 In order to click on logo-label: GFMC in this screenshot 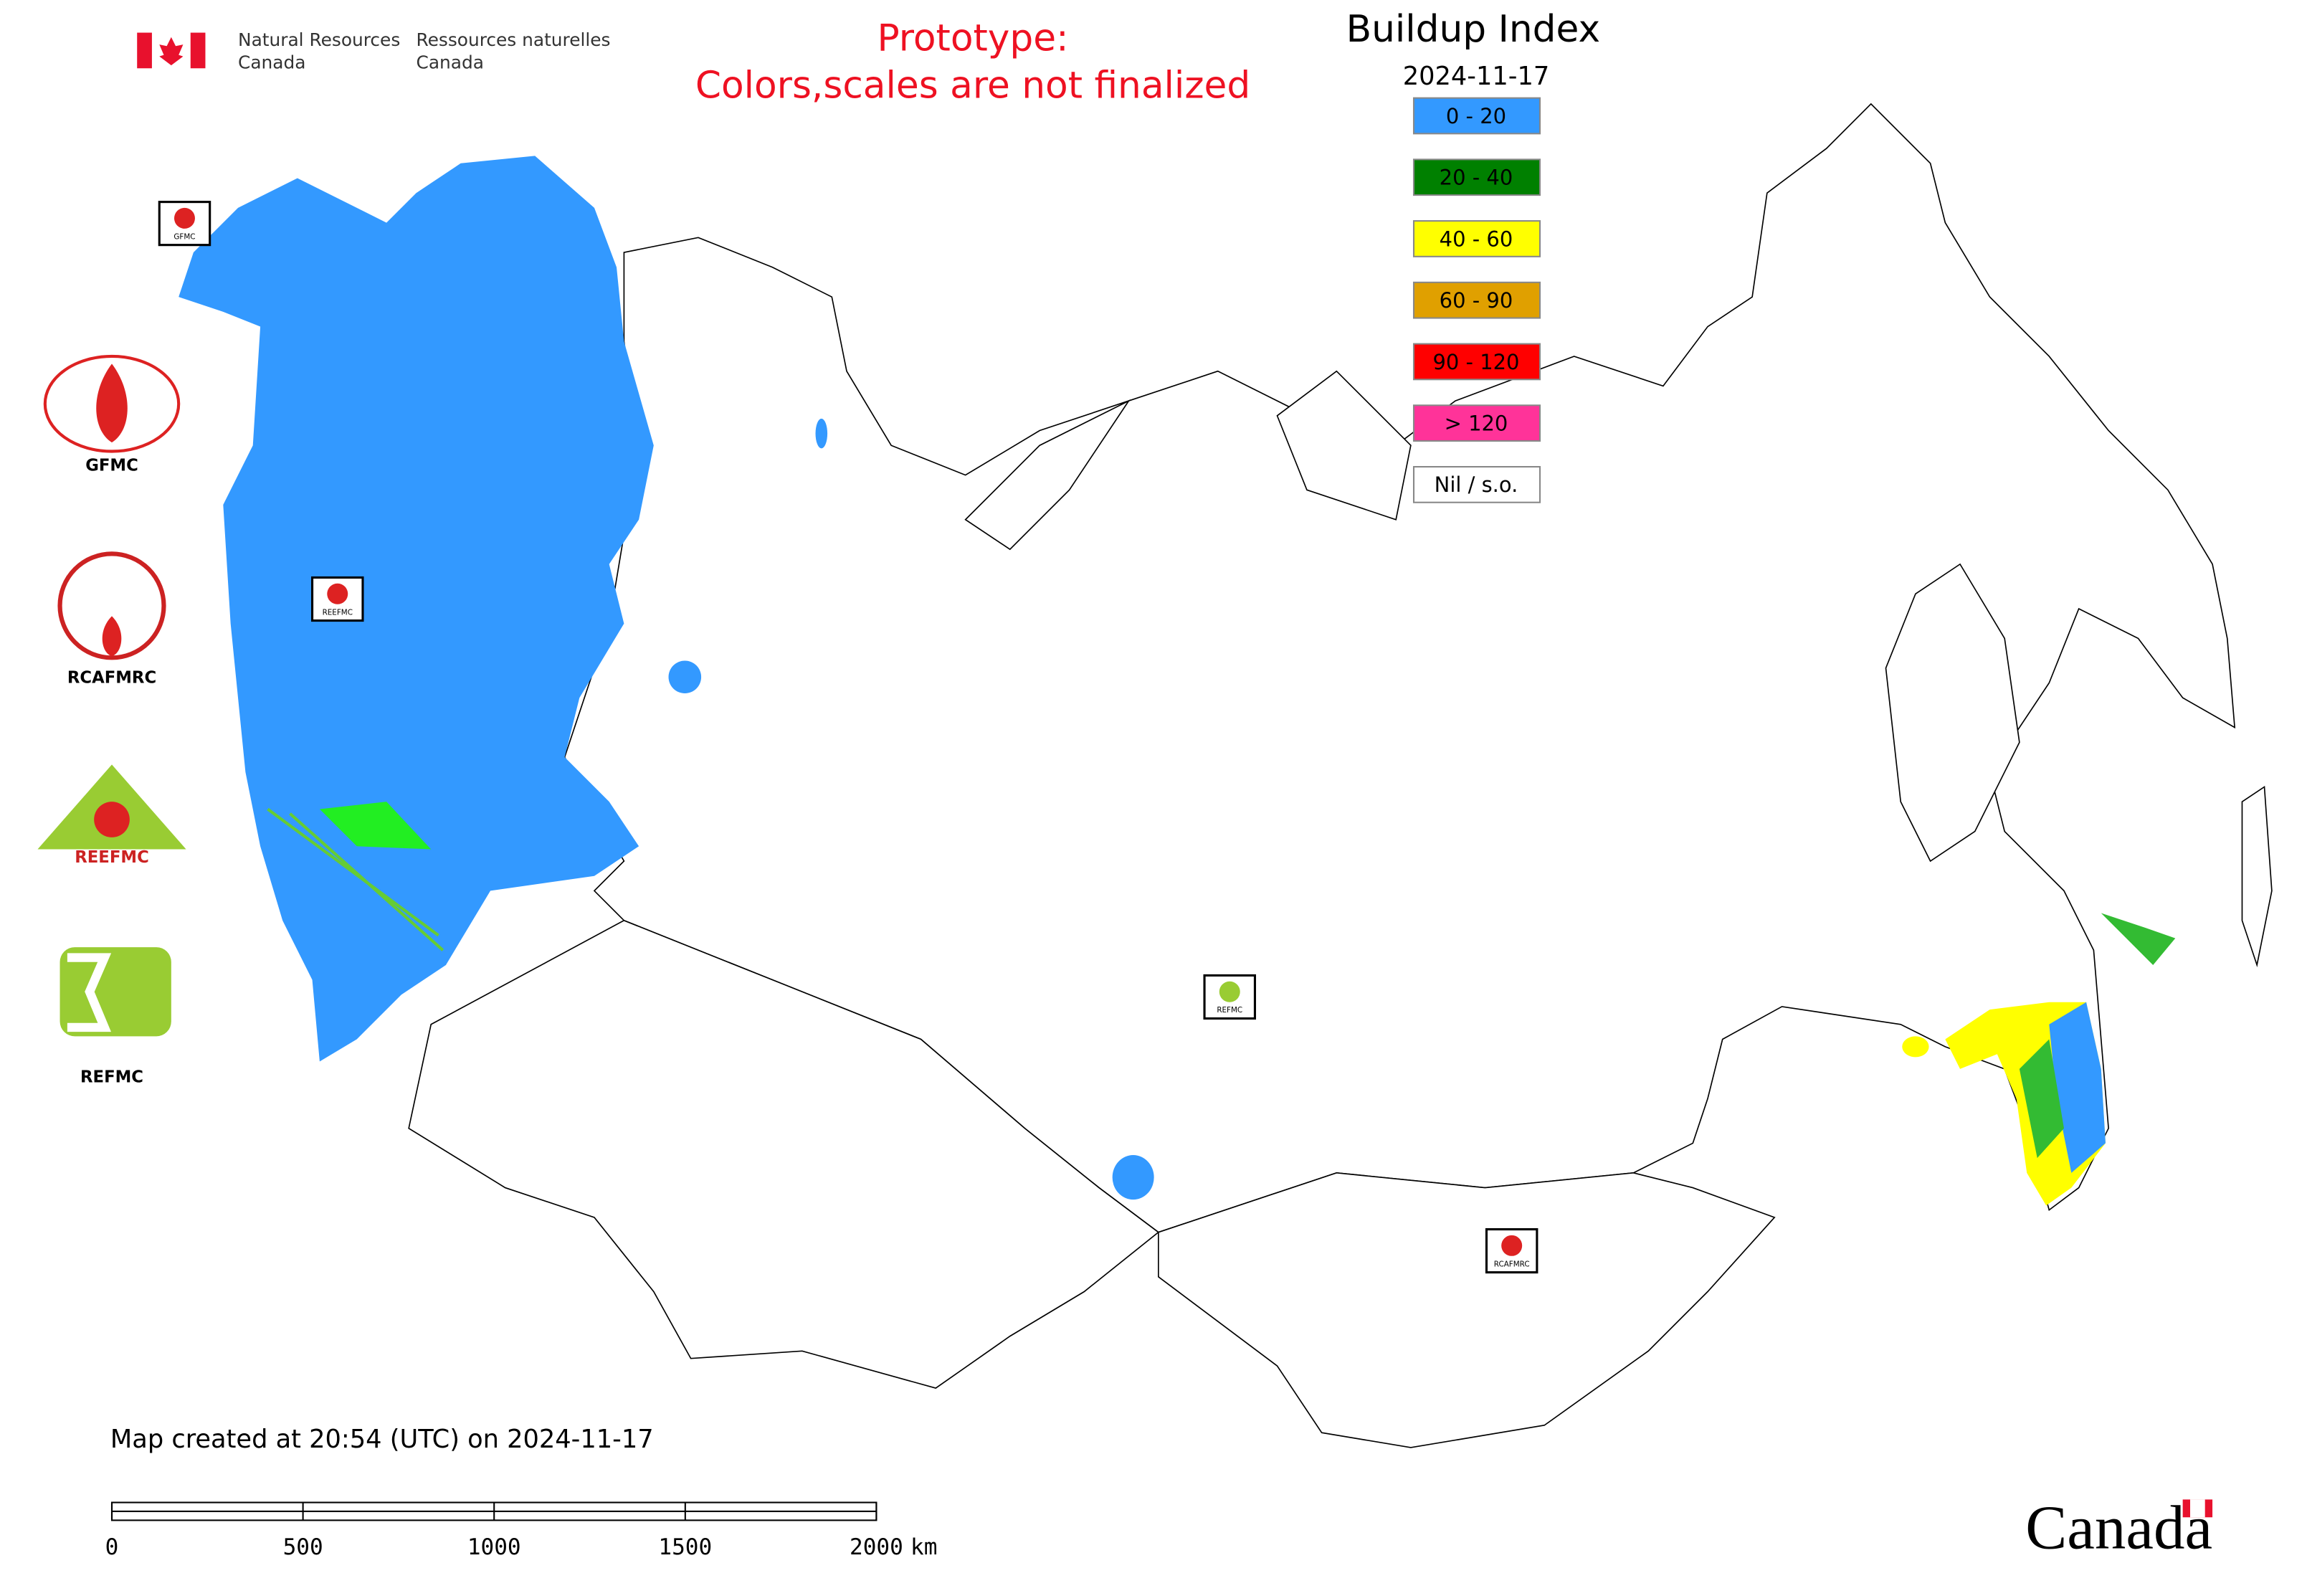, I will do `click(112, 465)`.